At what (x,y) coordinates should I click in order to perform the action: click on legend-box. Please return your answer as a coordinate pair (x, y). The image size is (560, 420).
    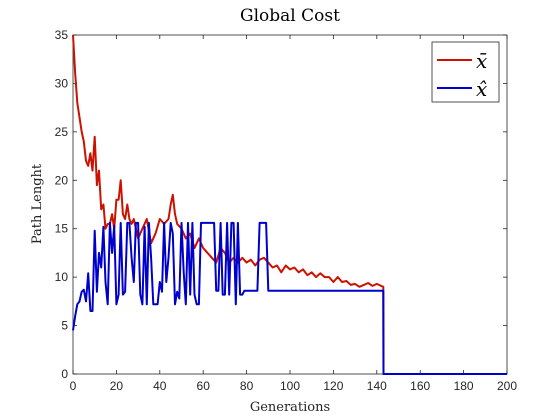
    Looking at the image, I should click on (465, 72).